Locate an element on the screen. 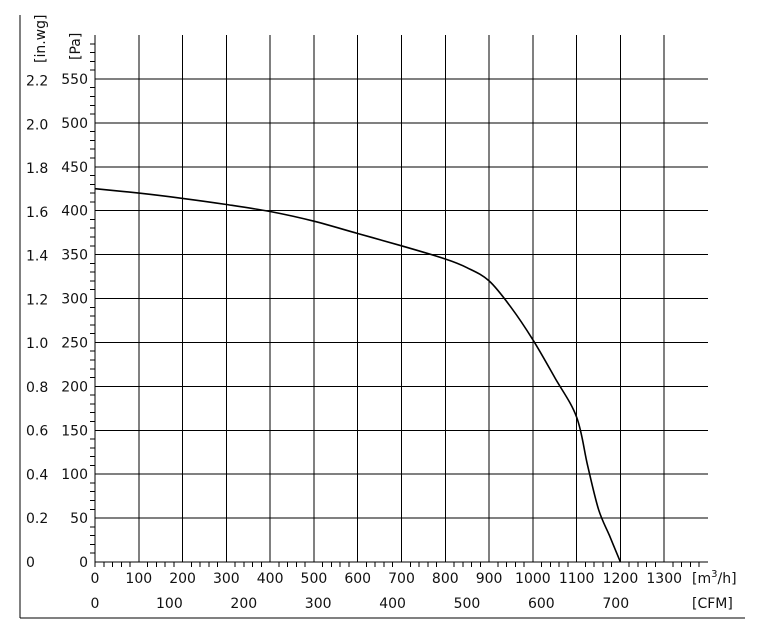 The width and height of the screenshot is (759, 628). y-primary-axis-label: [Pa] is located at coordinates (76, 46).